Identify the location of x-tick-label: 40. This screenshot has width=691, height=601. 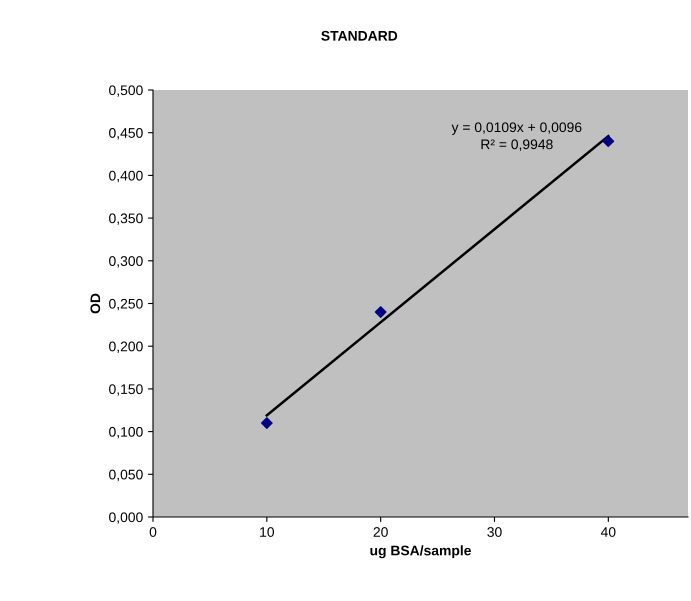
(608, 532).